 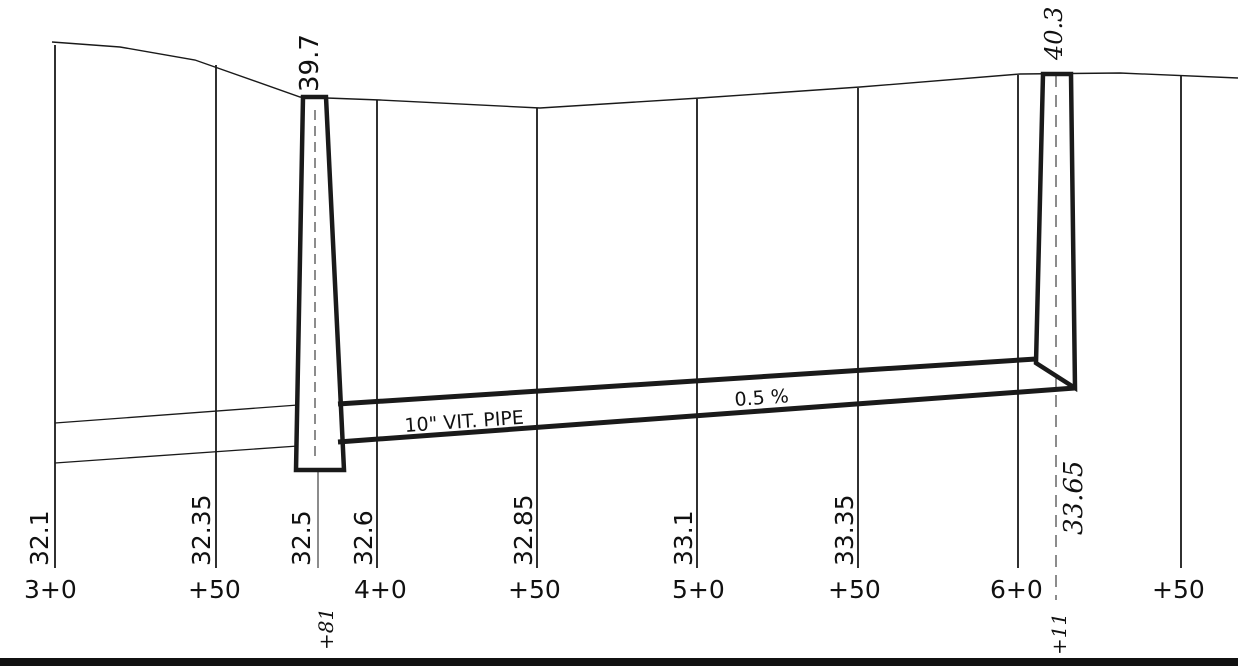 I want to click on grade-elevation: 32.35, so click(x=201, y=530).